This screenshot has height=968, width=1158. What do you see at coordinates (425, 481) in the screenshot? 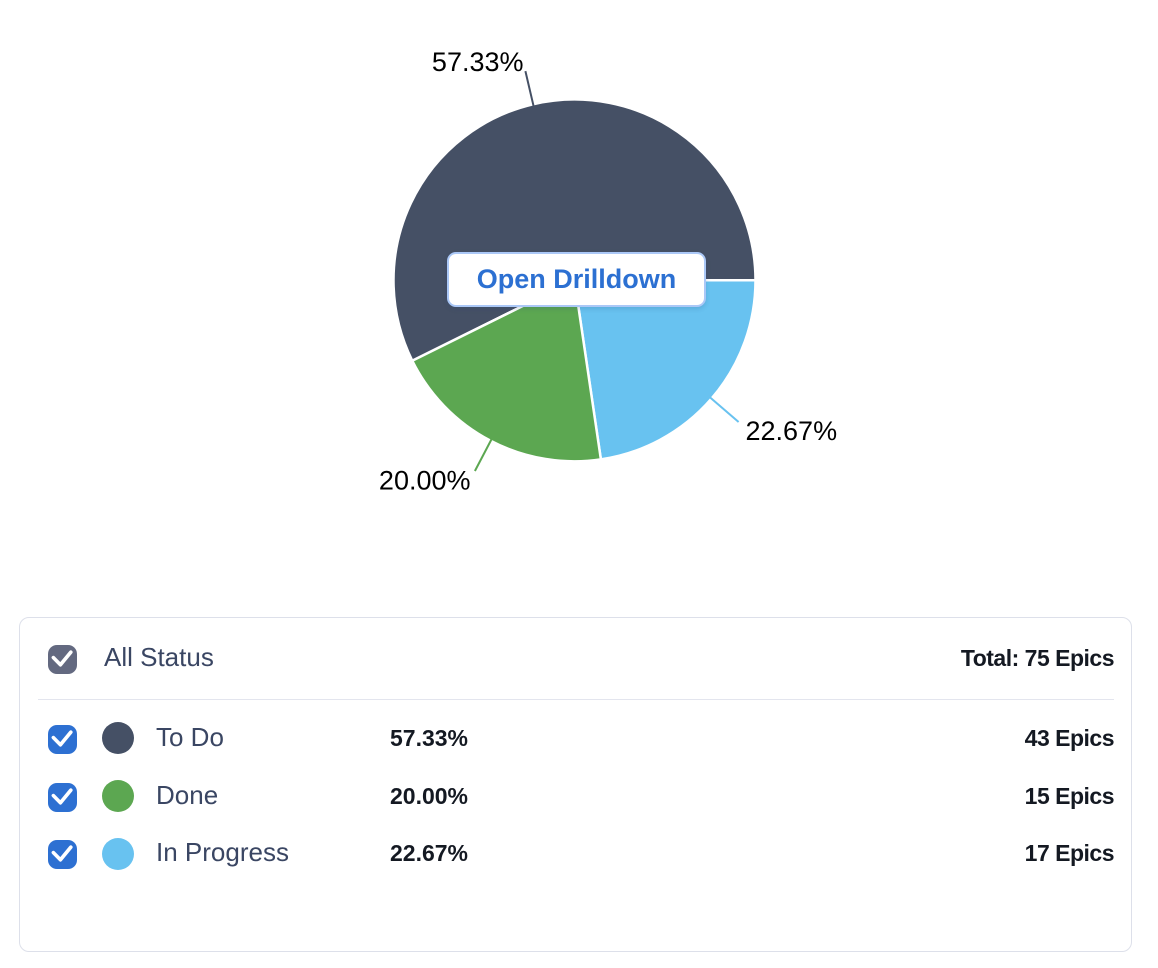
I see `svg-text: 20.00%` at bounding box center [425, 481].